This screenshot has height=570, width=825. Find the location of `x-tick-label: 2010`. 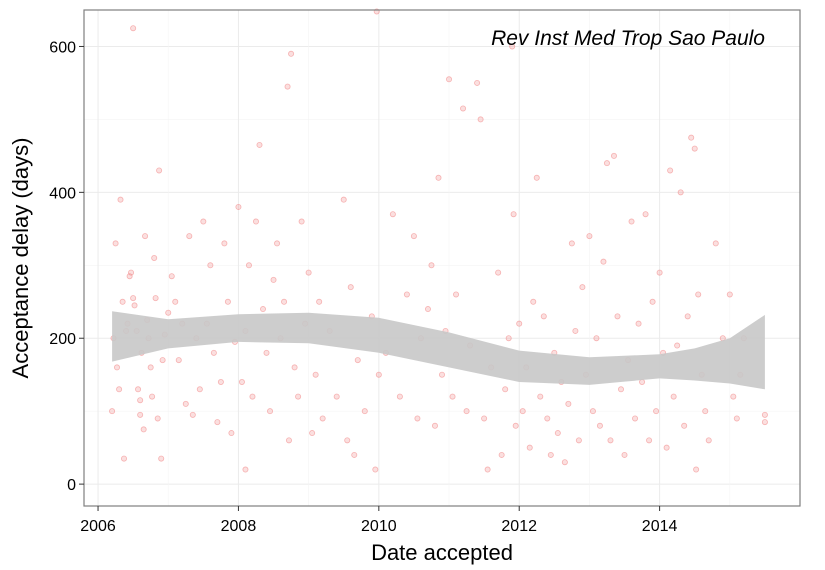

x-tick-label: 2010 is located at coordinates (379, 526).